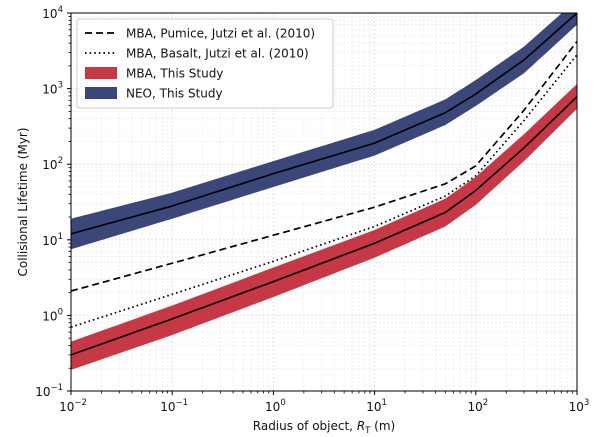 The height and width of the screenshot is (437, 595). I want to click on legend-entry: MBA, Basalt, Jutzi et al. (2010), so click(197, 54).